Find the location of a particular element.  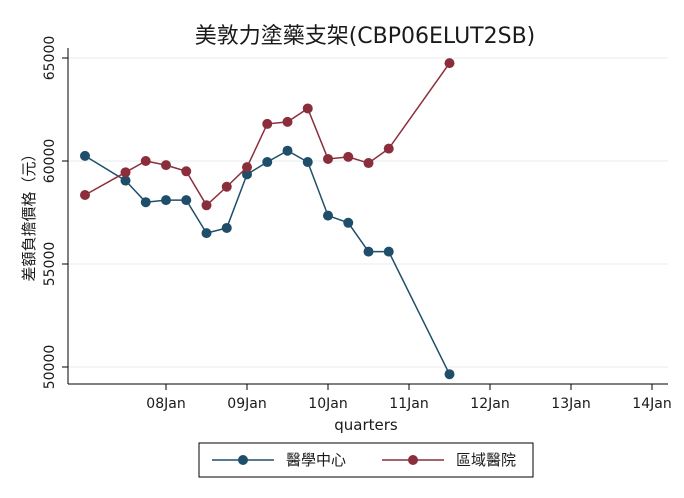

legend-label: 醫學中心 is located at coordinates (316, 460).